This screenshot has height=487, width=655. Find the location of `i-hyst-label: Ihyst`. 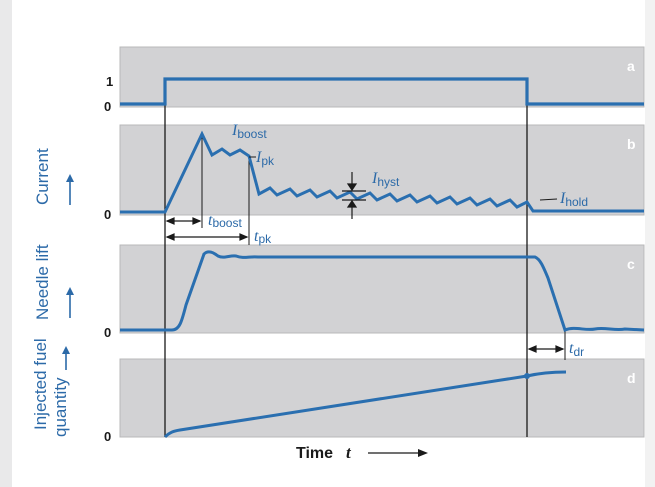

i-hyst-label: Ihyst is located at coordinates (385, 179).